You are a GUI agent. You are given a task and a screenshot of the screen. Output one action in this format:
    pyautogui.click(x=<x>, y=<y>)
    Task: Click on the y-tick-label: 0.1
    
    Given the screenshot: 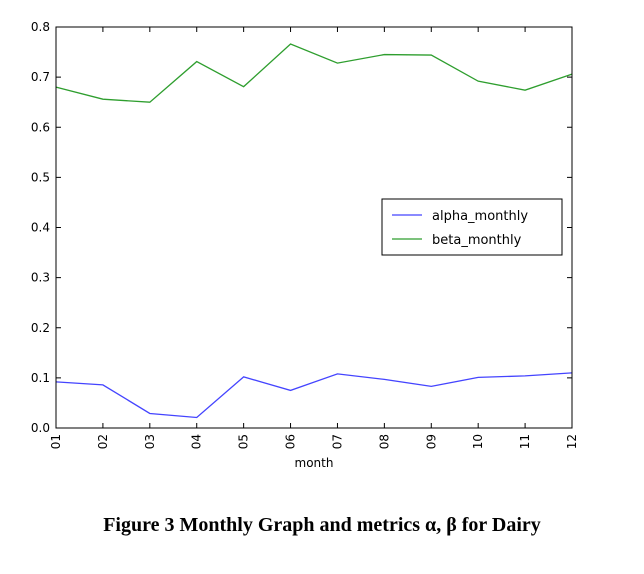 What is the action you would take?
    pyautogui.click(x=40, y=378)
    